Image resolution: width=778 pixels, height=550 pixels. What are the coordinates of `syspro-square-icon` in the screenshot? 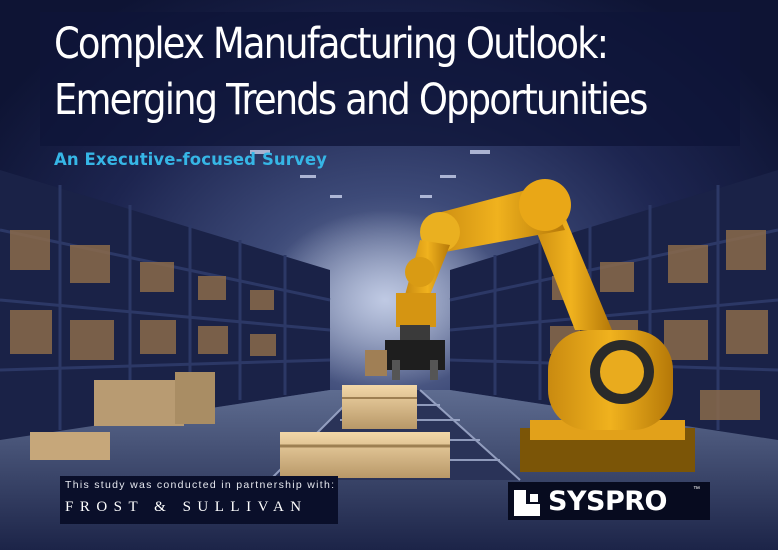 It's located at (527, 503).